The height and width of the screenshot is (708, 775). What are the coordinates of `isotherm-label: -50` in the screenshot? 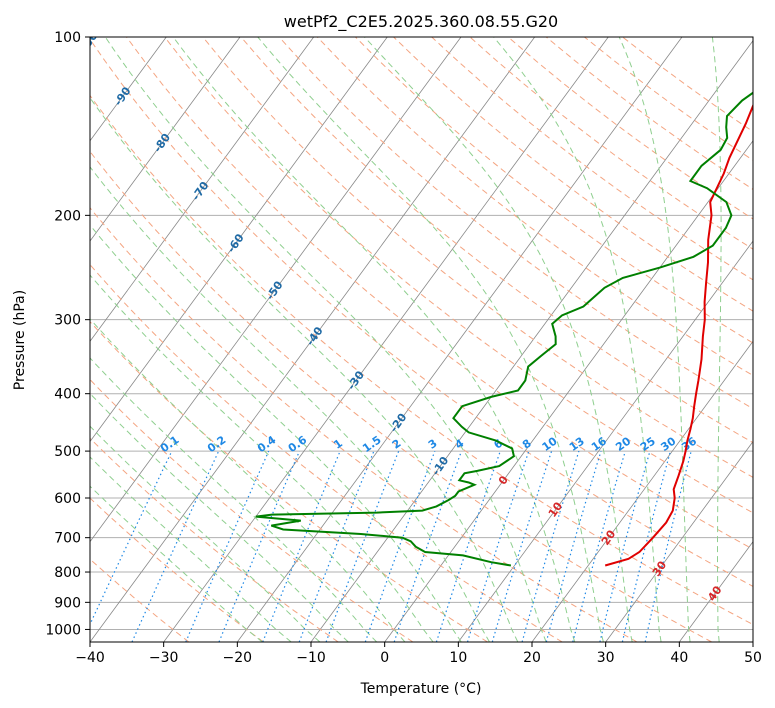 It's located at (275, 290).